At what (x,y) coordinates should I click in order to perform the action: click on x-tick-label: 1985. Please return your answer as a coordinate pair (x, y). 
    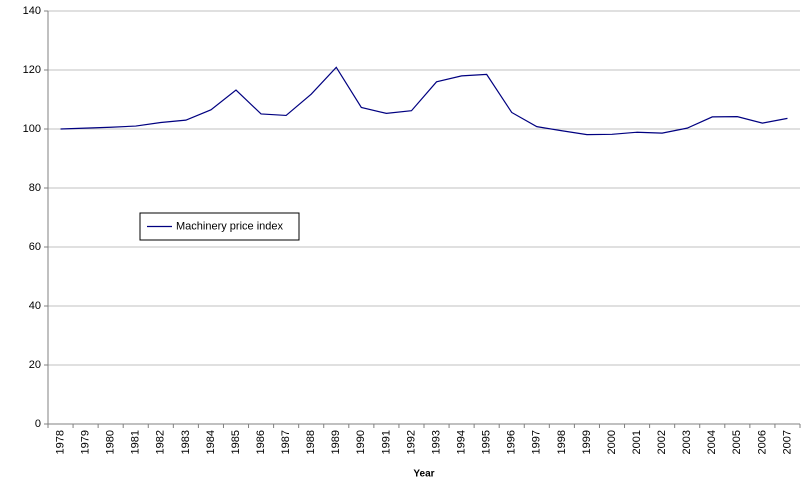
    Looking at the image, I should click on (236, 442).